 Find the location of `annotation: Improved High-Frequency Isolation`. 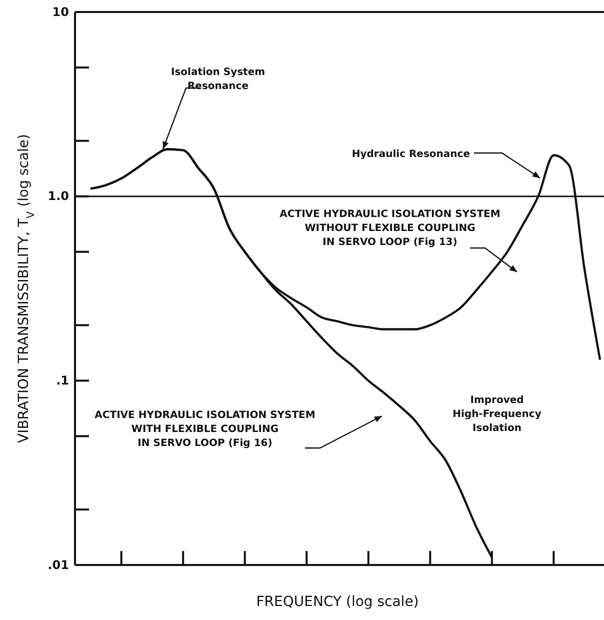

annotation: Improved High-Frequency Isolation is located at coordinates (497, 414).